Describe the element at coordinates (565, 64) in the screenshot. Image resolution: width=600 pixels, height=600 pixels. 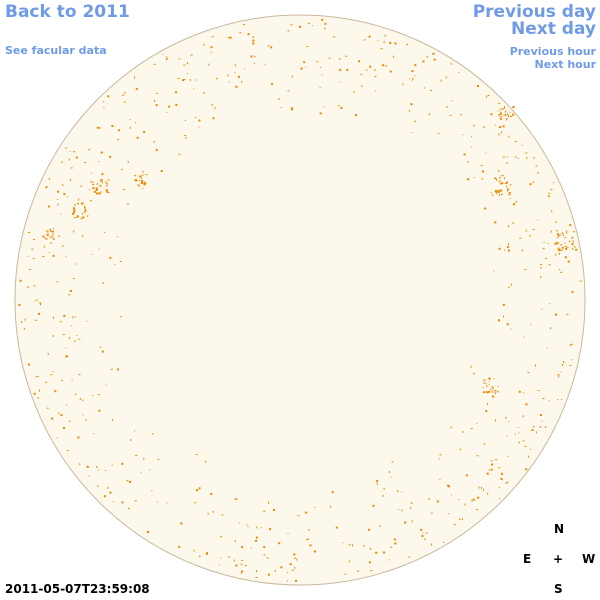
I see `next-hour-link: Next hour` at that location.